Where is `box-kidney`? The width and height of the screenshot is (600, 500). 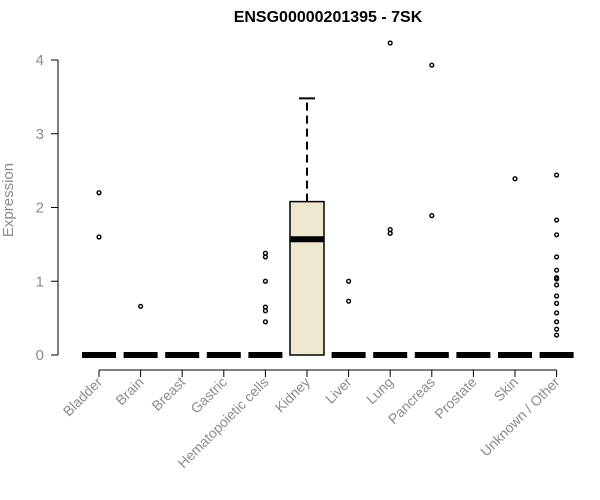 box-kidney is located at coordinates (307, 226).